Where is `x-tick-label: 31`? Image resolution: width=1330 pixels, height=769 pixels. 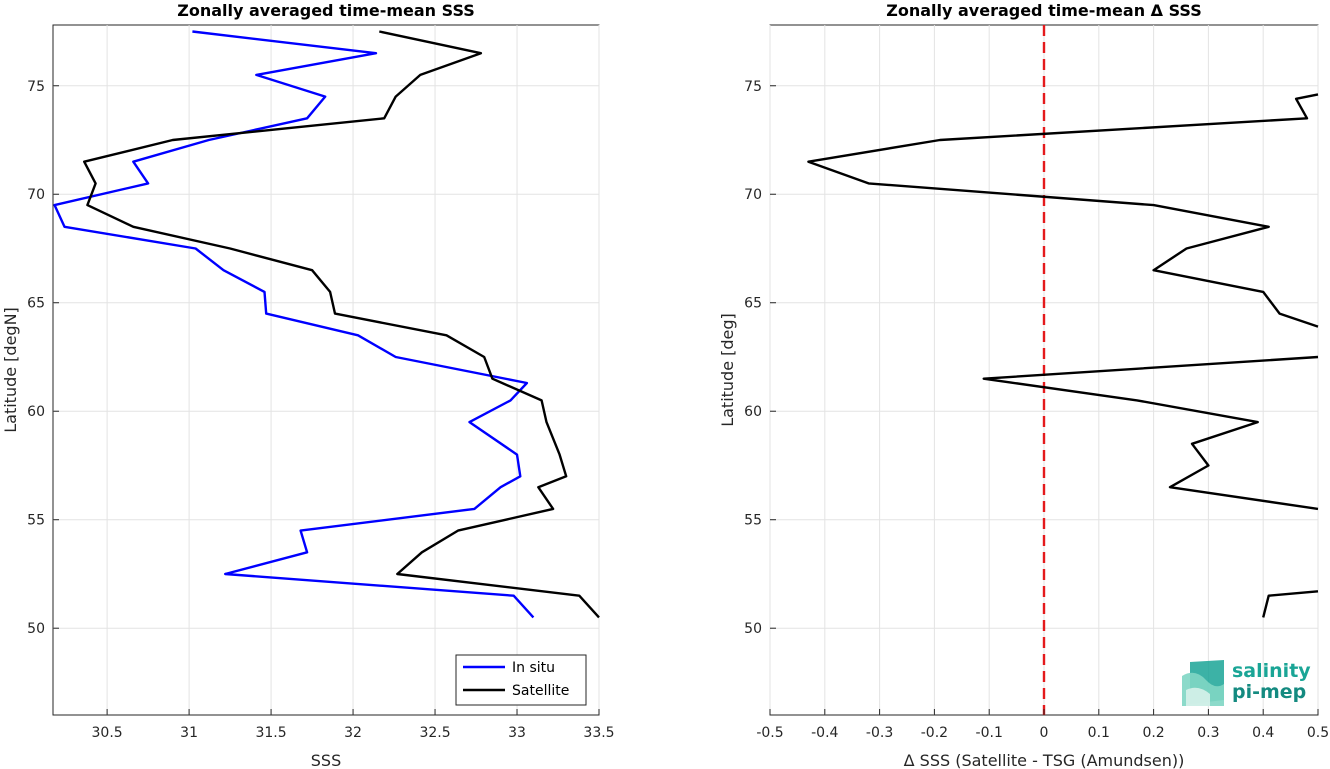 x-tick-label: 31 is located at coordinates (189, 733).